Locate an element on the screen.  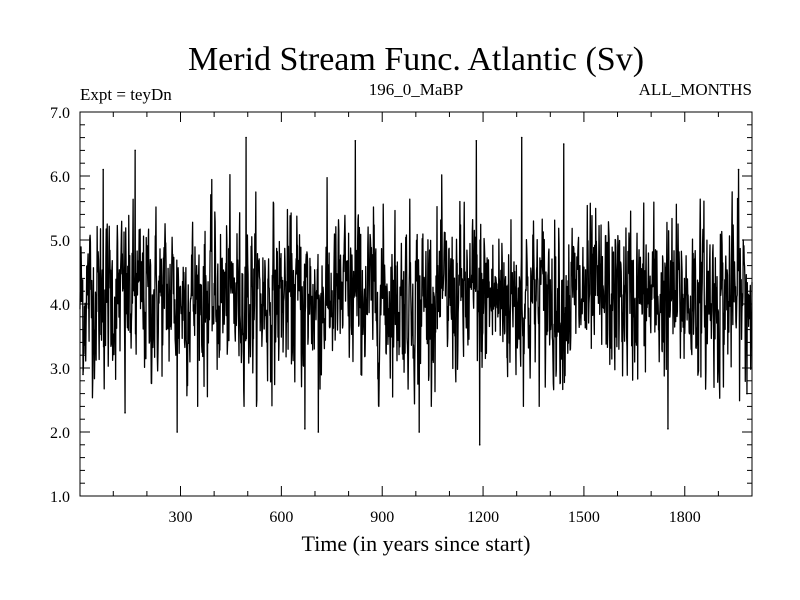
y-tick-label: 7.0 is located at coordinates (60, 113).